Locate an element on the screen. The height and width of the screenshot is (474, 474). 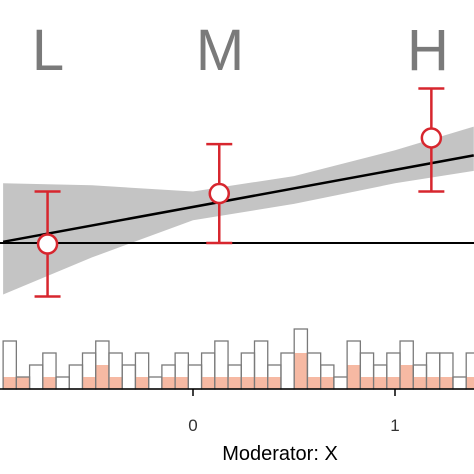
bin-estimate-H is located at coordinates (431, 140).